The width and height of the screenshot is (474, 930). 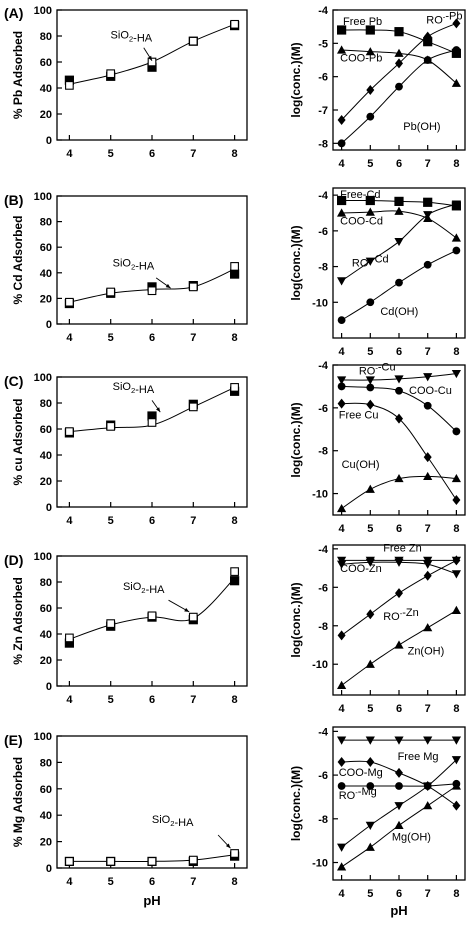 I want to click on series-rocd: RO--Cd, so click(x=399, y=243).